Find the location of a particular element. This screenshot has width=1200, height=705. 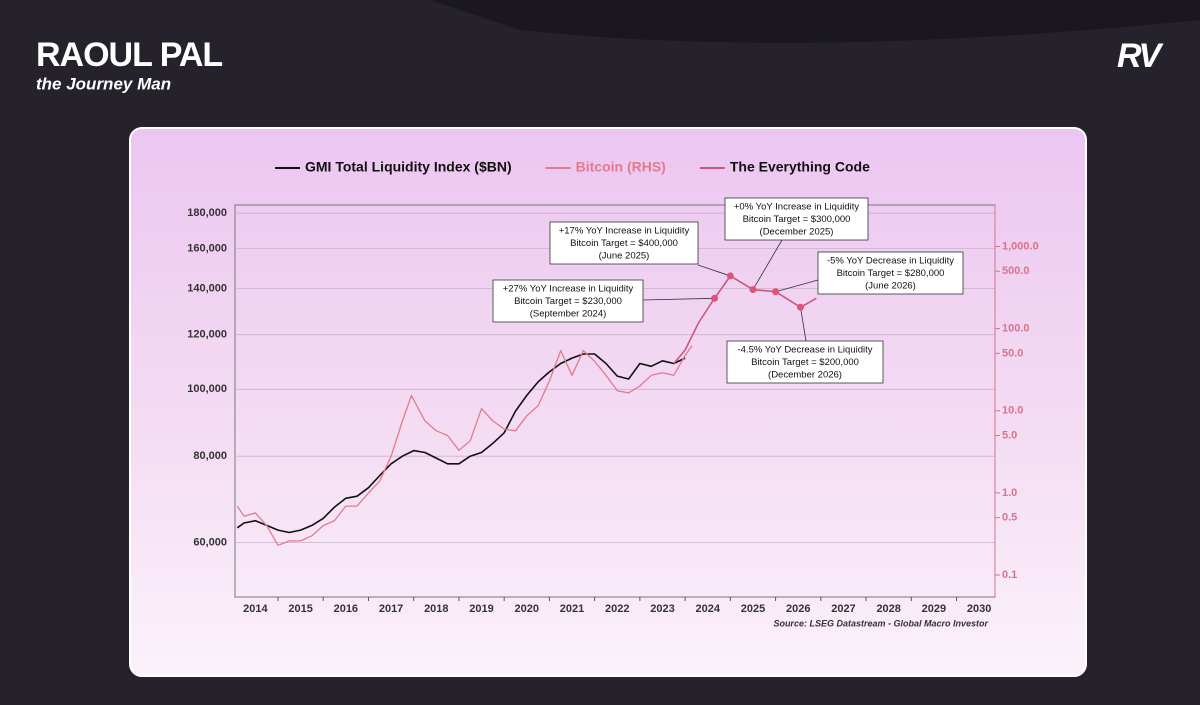

annotation-text: (September 2024) is located at coordinates (568, 314).